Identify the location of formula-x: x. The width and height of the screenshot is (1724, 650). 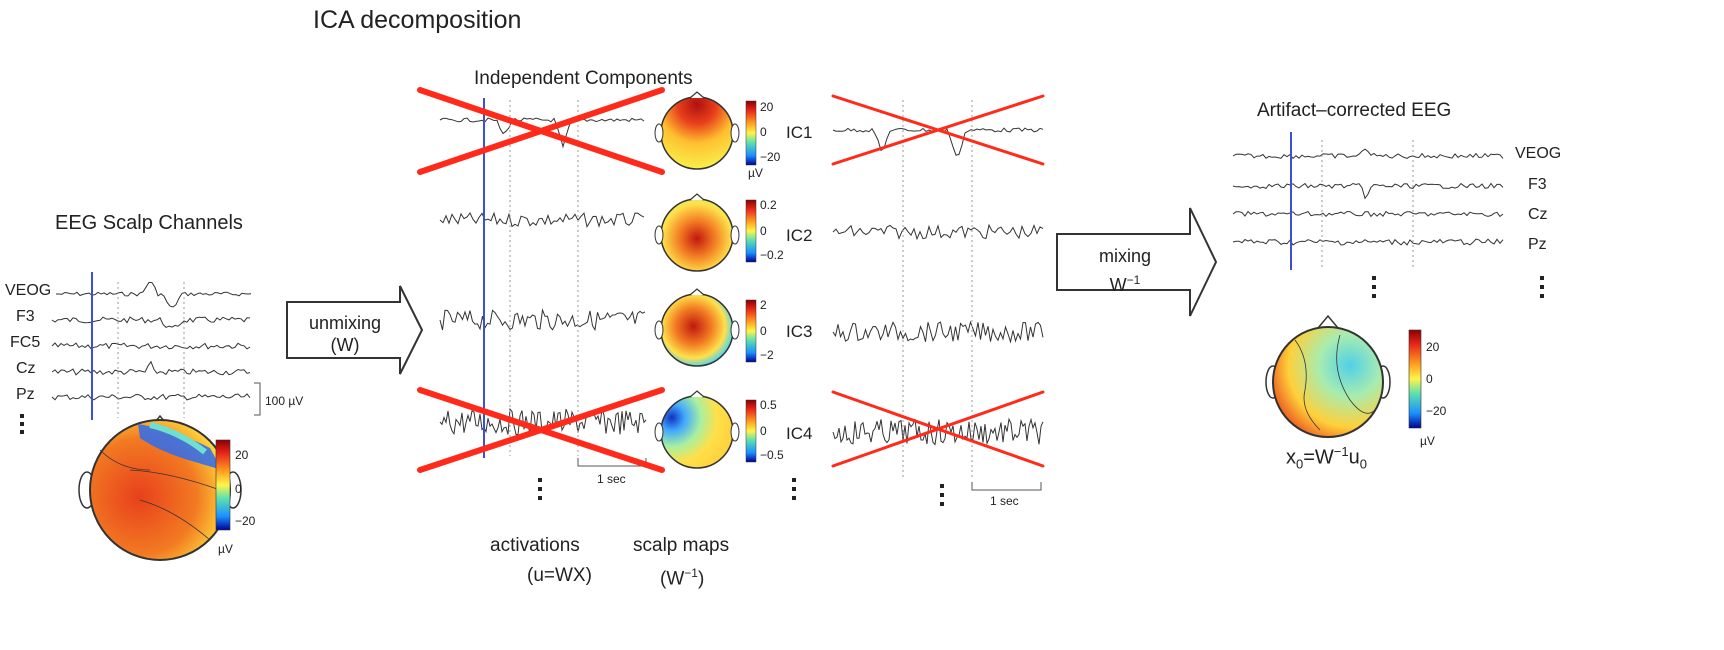
(1291, 457).